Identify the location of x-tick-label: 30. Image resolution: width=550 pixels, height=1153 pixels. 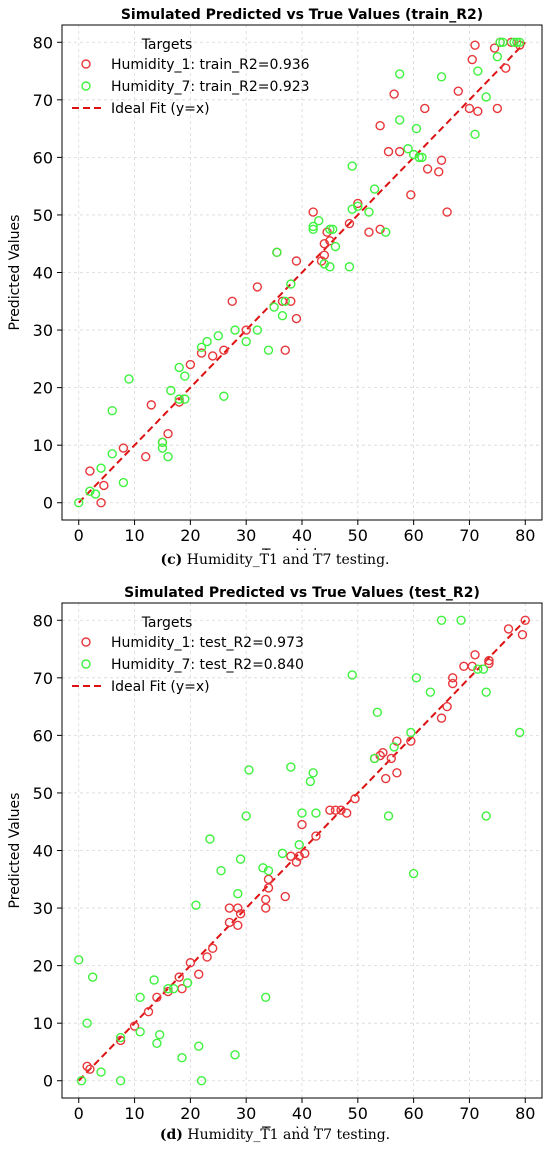
(246, 535).